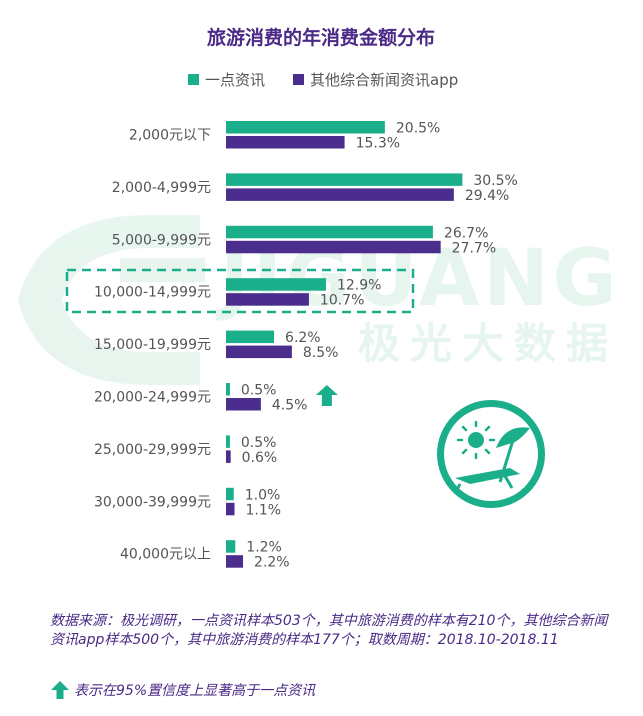  I want to click on value-label-series-1: 20.5%, so click(418, 129).